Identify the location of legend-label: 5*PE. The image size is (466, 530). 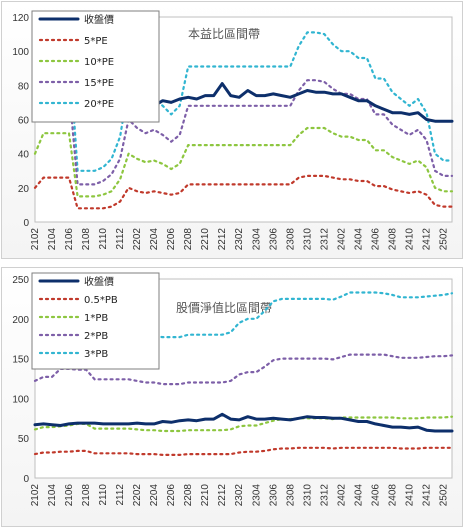
(96, 41).